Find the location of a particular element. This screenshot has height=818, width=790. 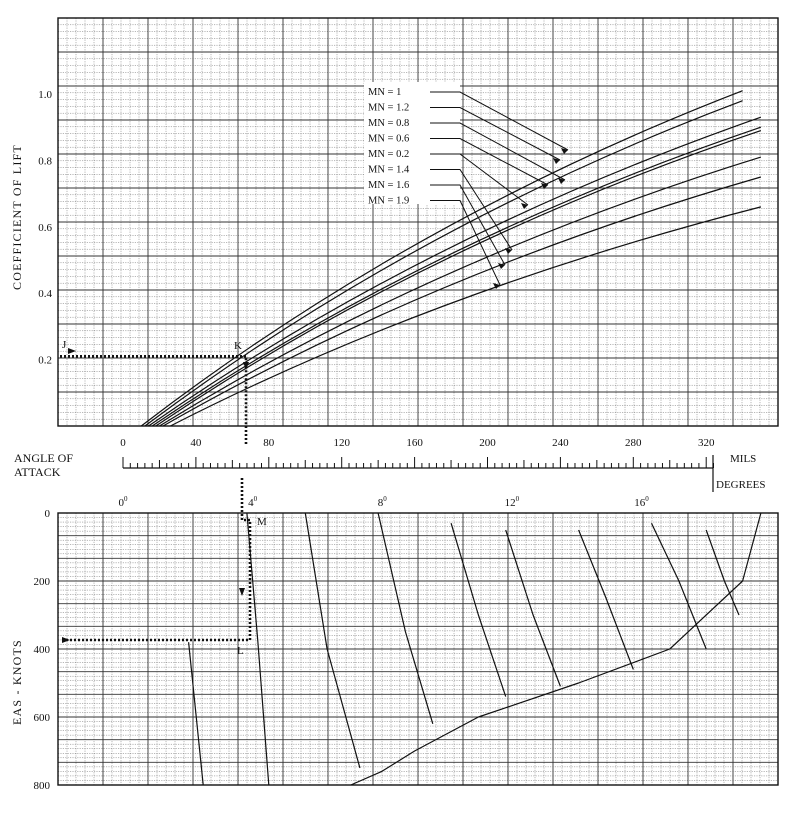

degree-tick-label: 00 is located at coordinates (124, 502).